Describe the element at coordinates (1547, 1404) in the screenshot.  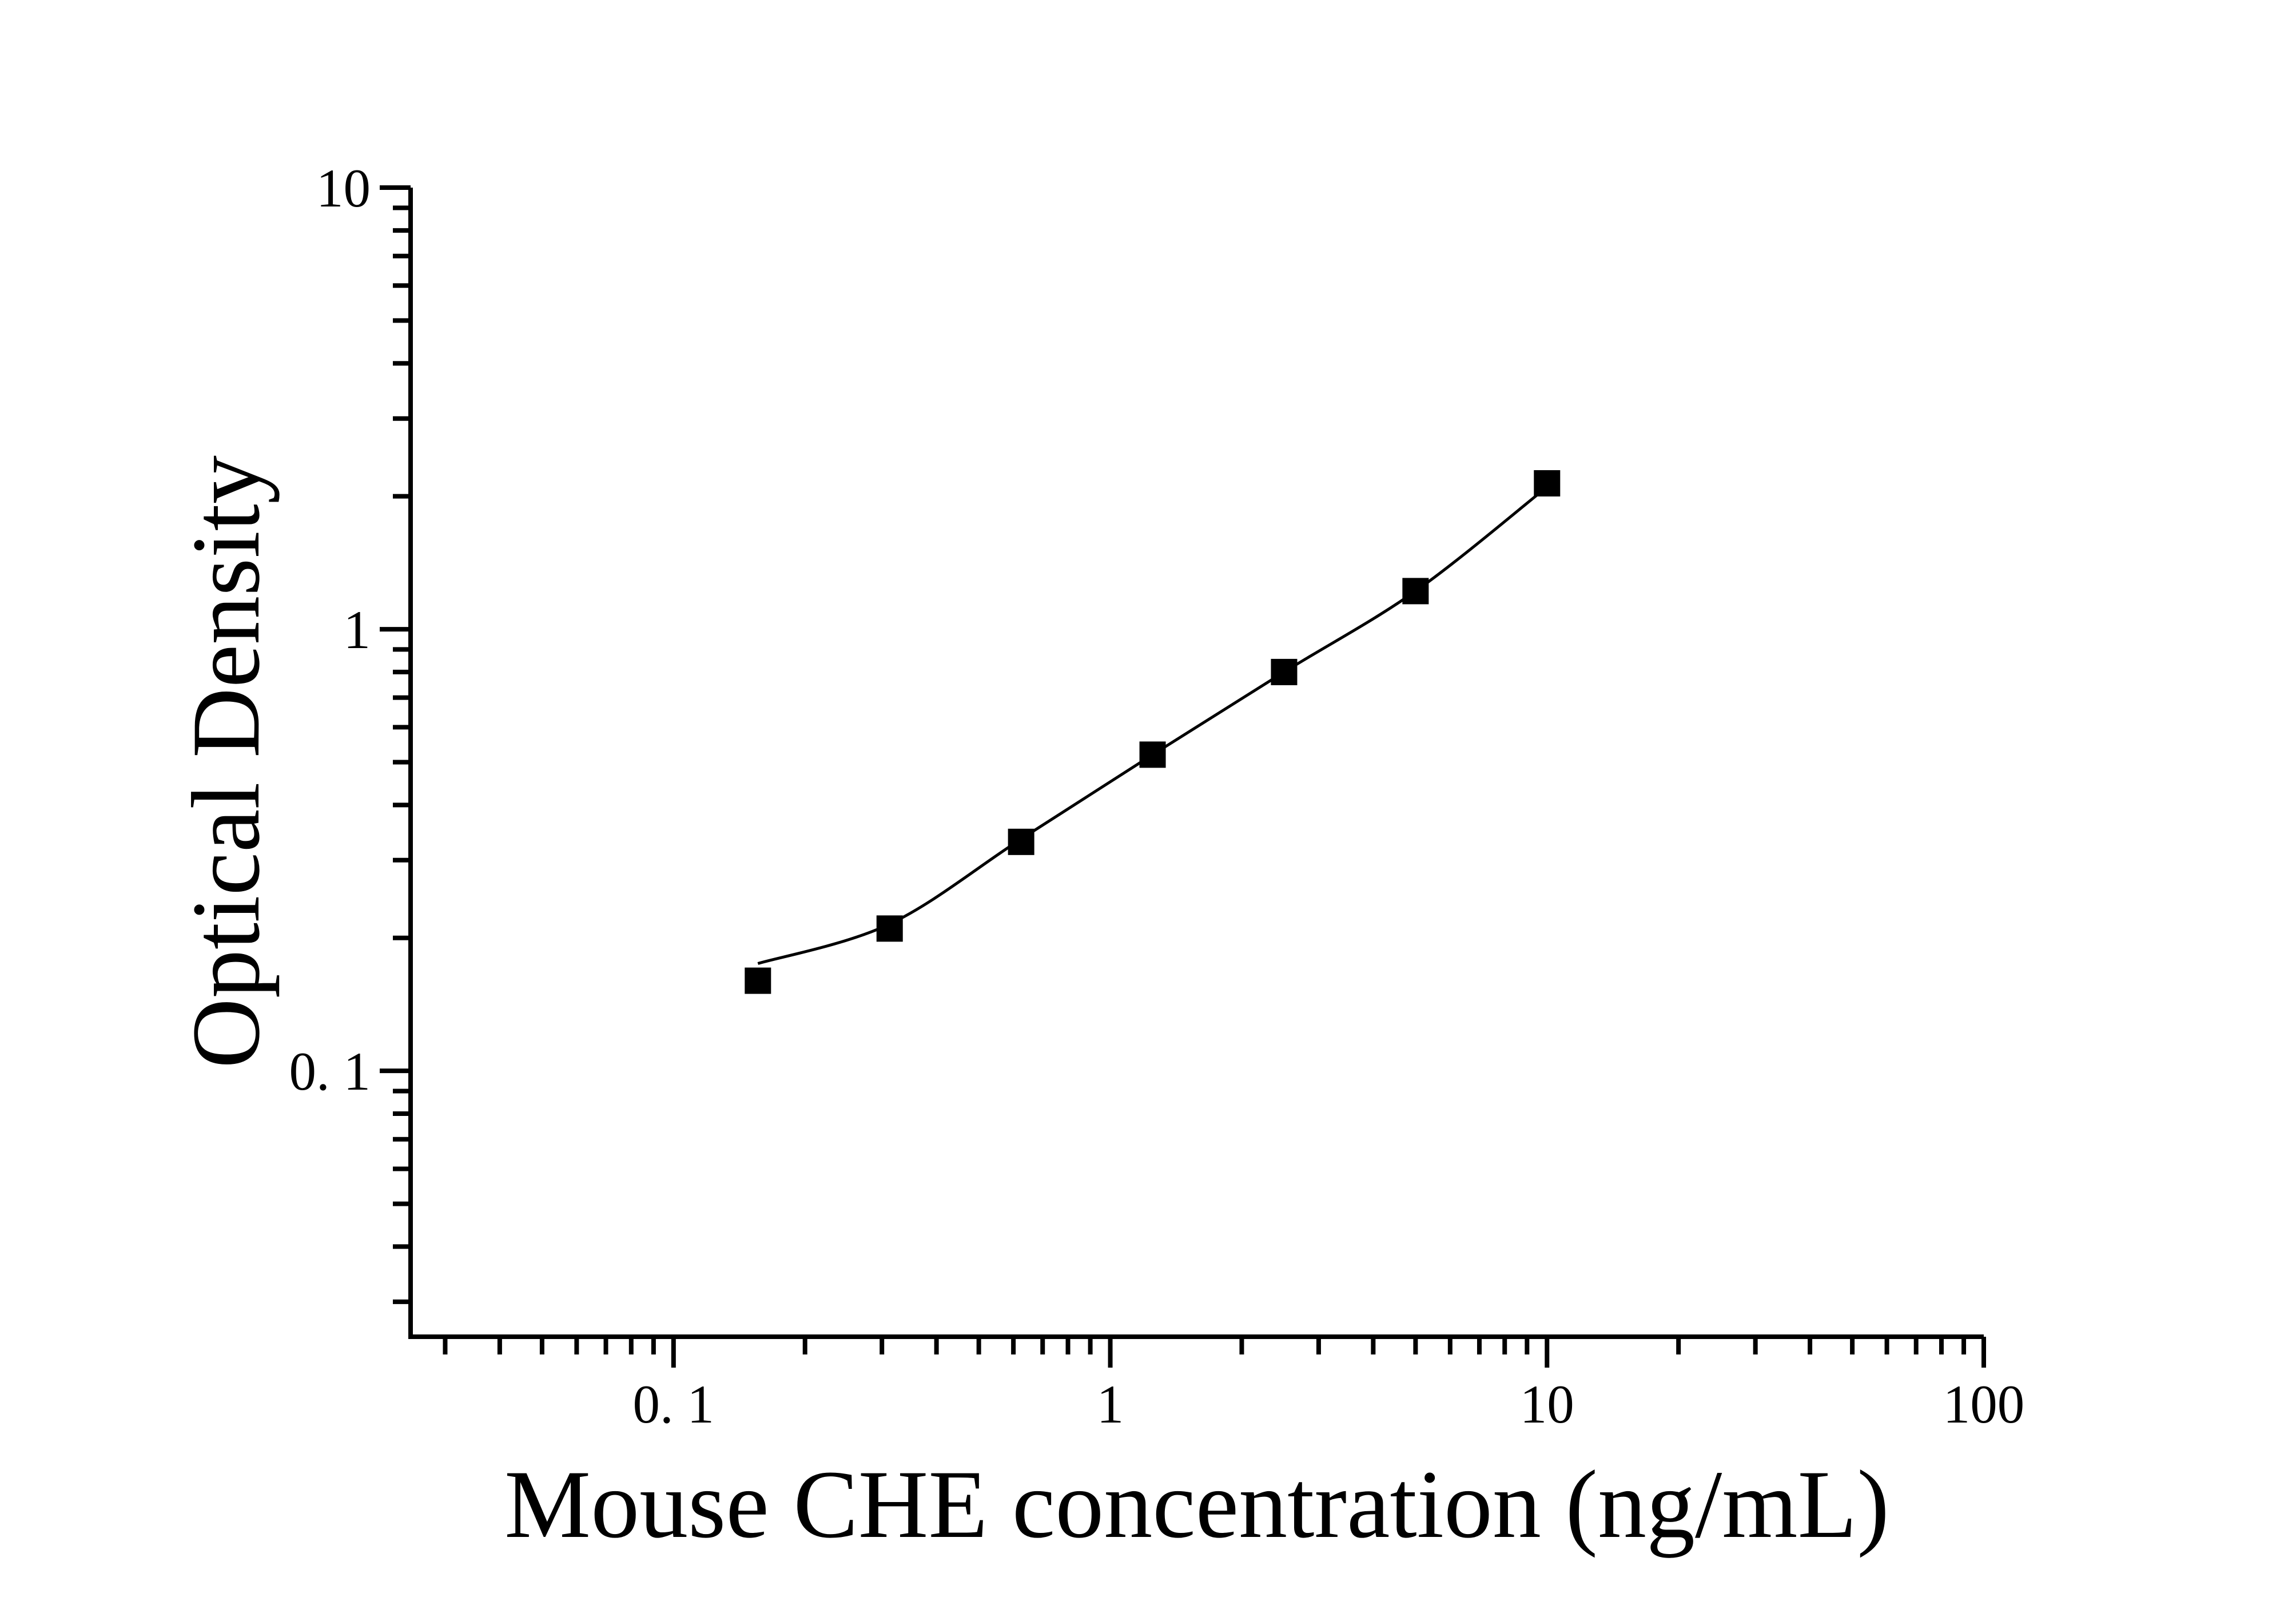
I see `x-tick-label: 10` at that location.